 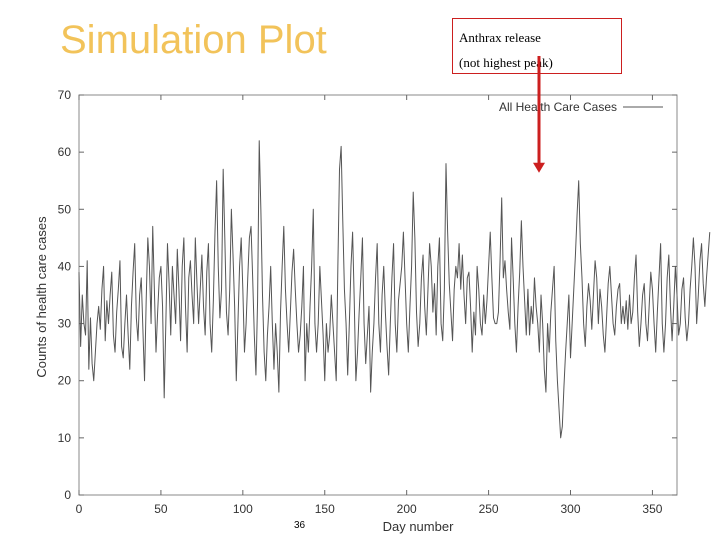 I want to click on x-tick-label: 50, so click(x=161, y=509).